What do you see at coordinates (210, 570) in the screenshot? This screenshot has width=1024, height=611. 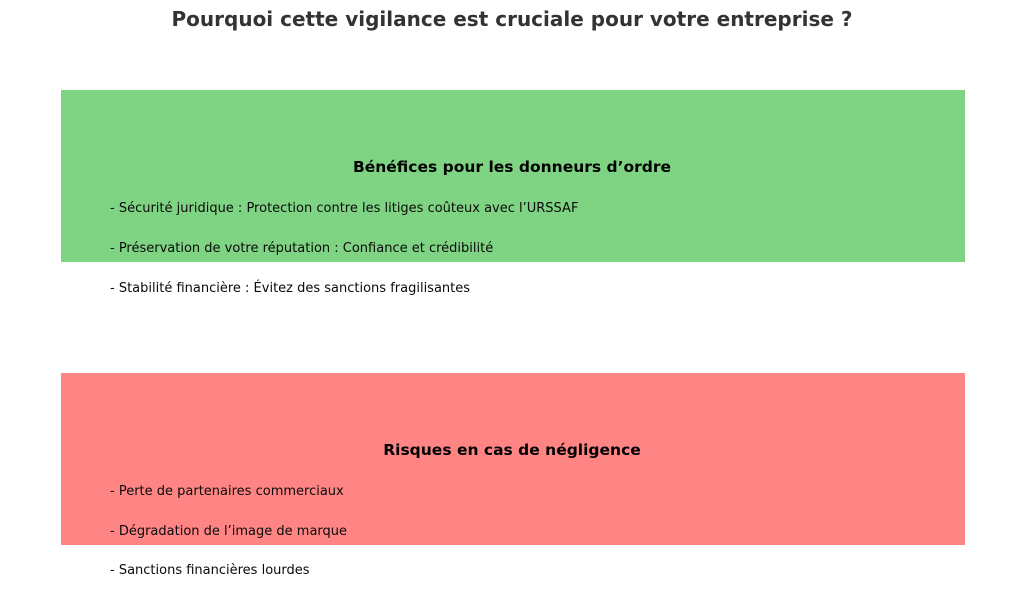 I see `risks-item-3: - Sanctions financières lourdes` at bounding box center [210, 570].